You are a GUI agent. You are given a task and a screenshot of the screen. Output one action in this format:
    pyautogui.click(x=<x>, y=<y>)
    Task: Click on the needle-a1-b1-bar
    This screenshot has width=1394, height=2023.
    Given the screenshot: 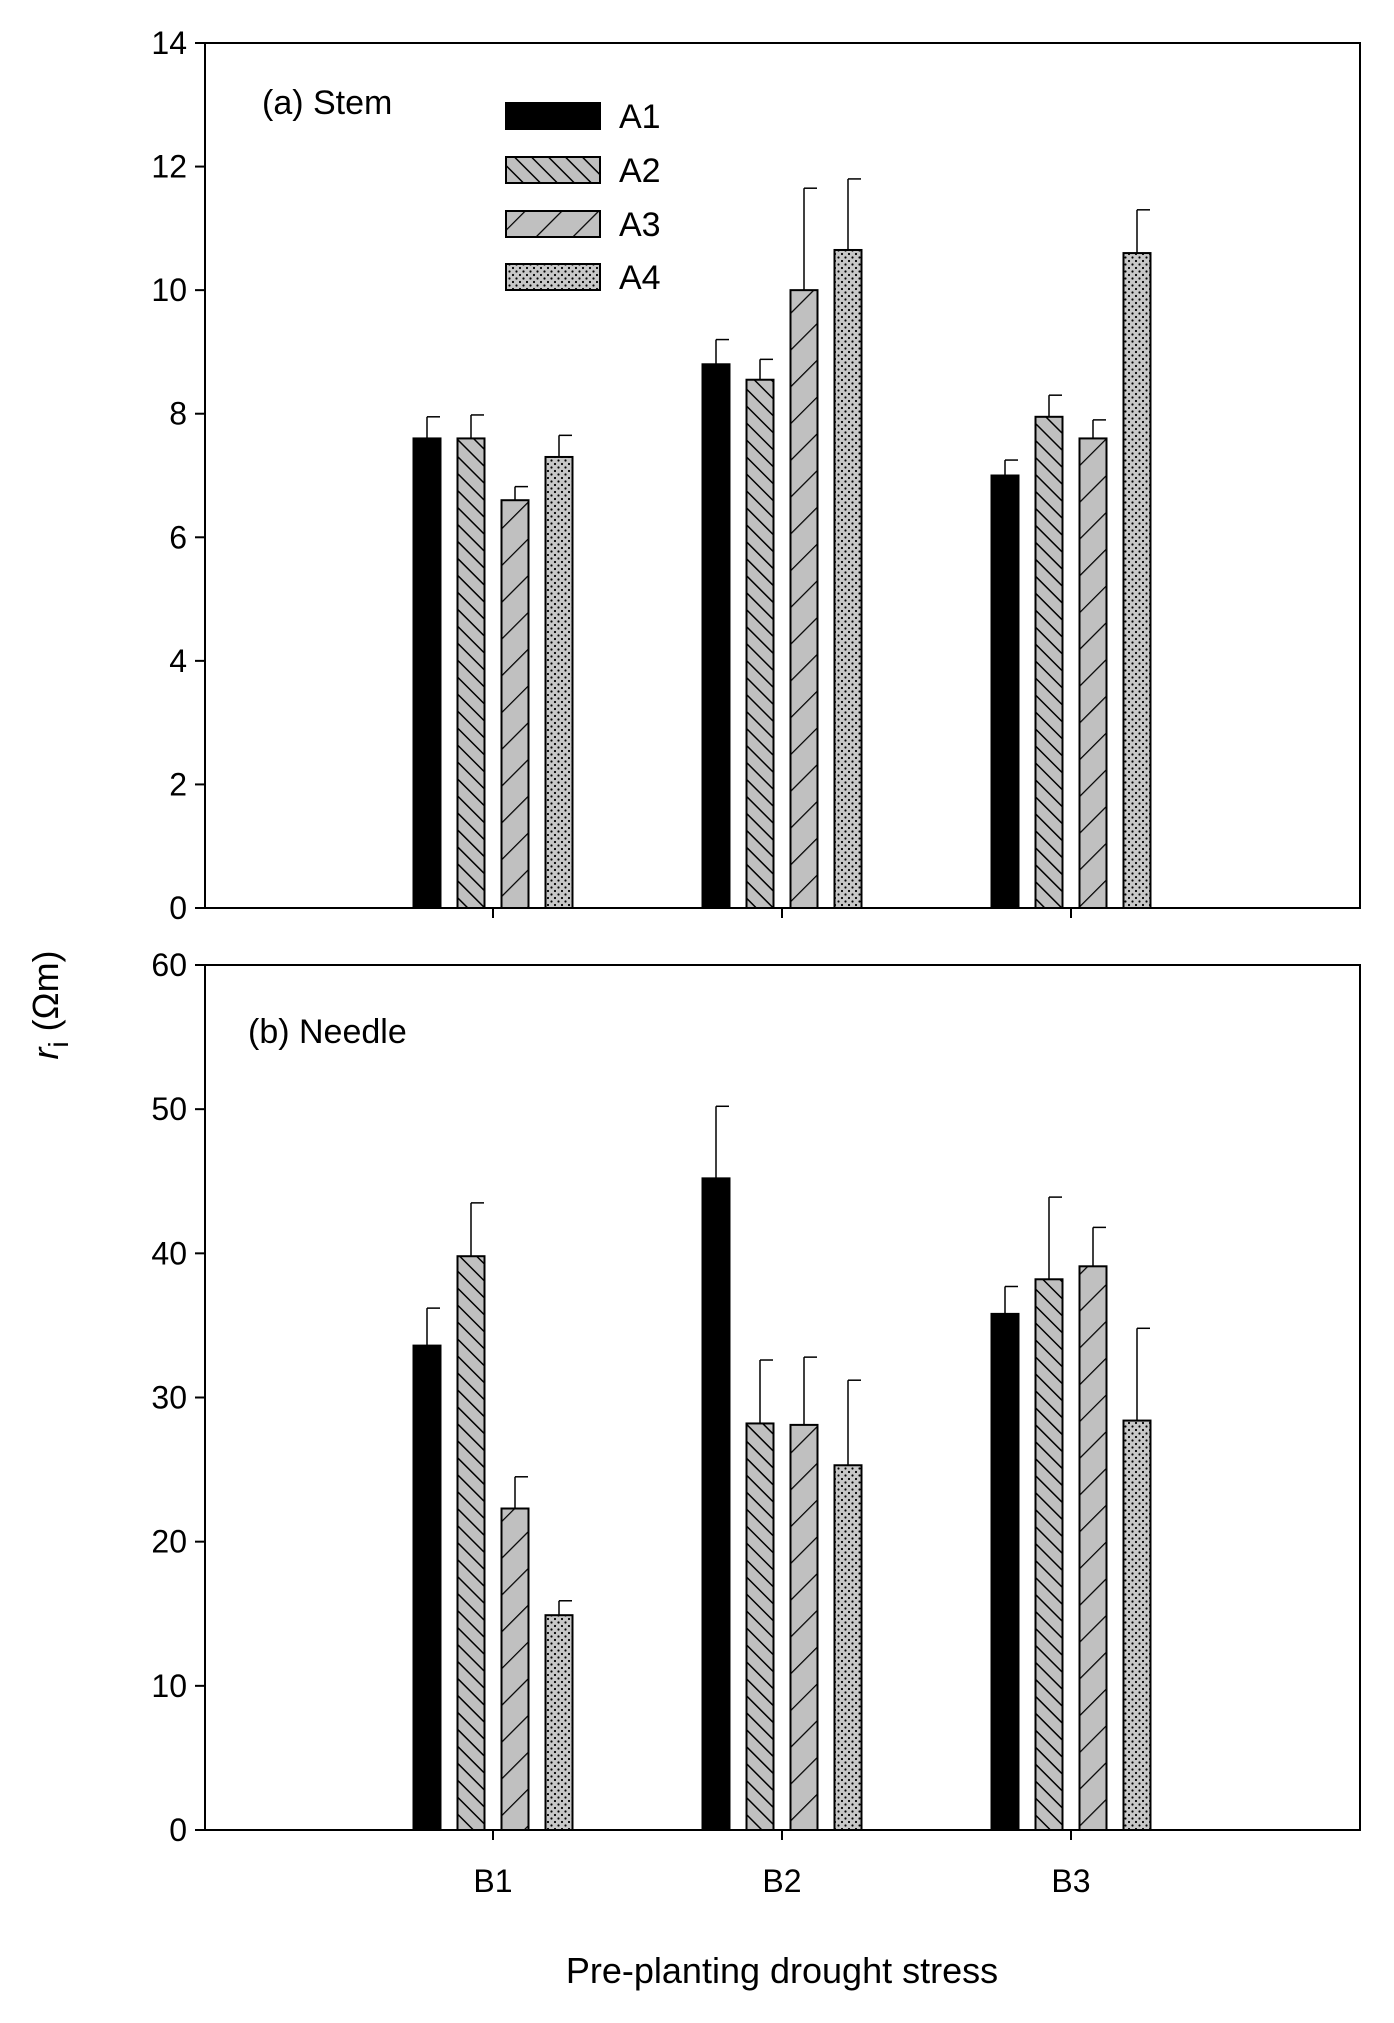 What is the action you would take?
    pyautogui.click(x=427, y=1587)
    